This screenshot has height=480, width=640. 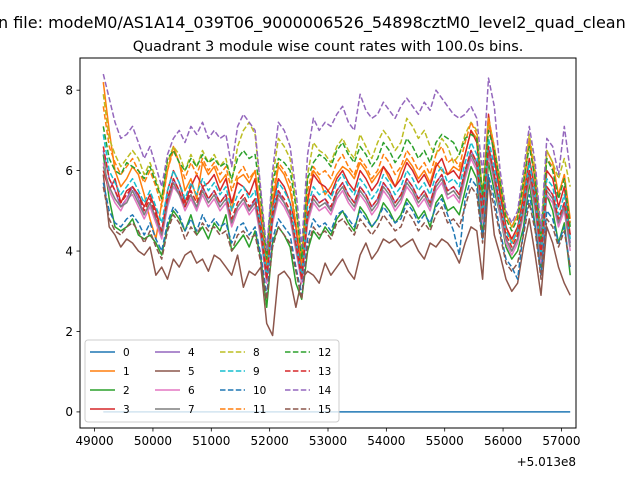 What do you see at coordinates (69, 171) in the screenshot?
I see `y-tick-label: 6` at bounding box center [69, 171].